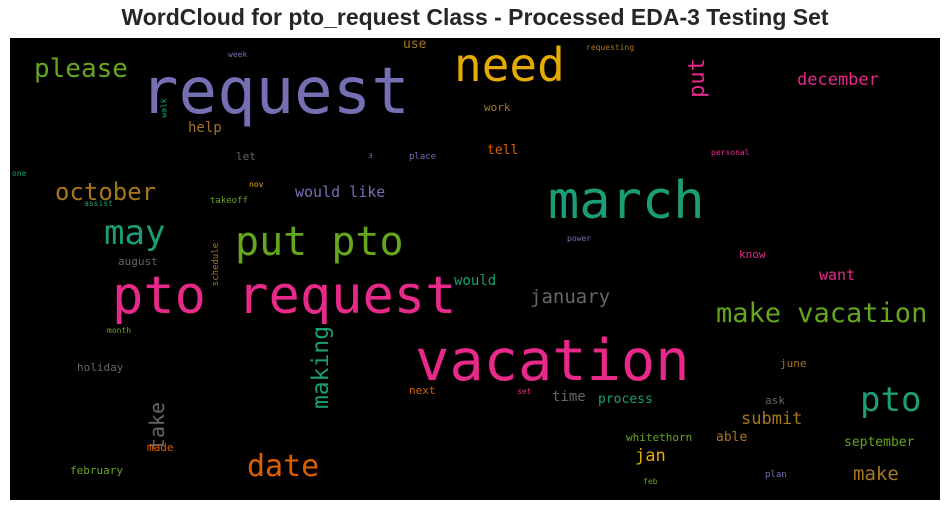 Image resolution: width=950 pixels, height=511 pixels. I want to click on word-help: help, so click(205, 128).